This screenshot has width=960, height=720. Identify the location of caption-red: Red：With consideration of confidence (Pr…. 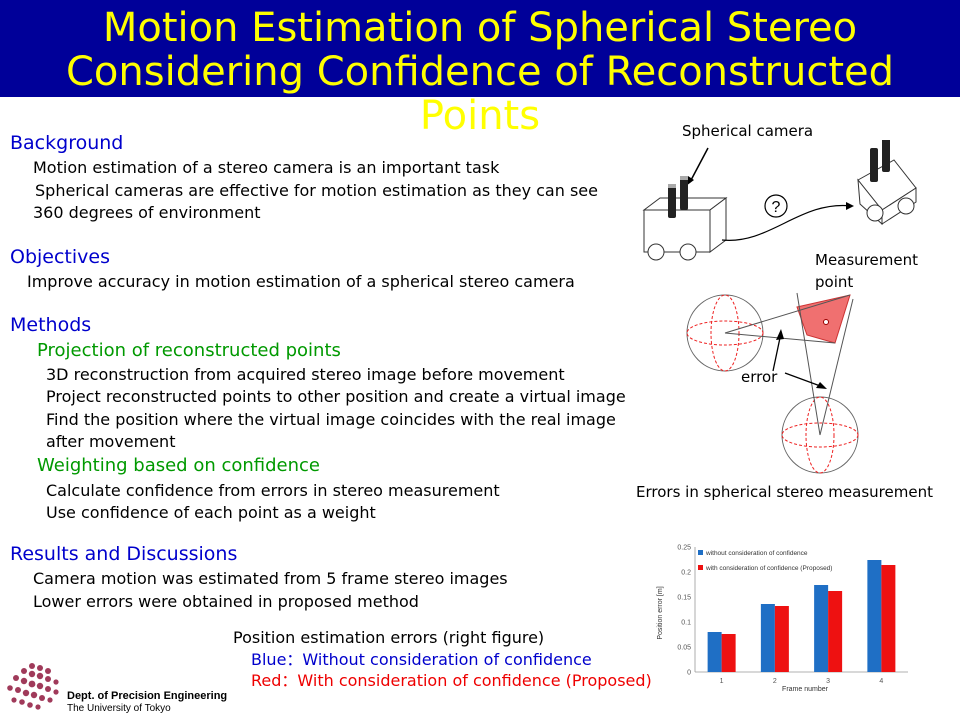
(451, 680).